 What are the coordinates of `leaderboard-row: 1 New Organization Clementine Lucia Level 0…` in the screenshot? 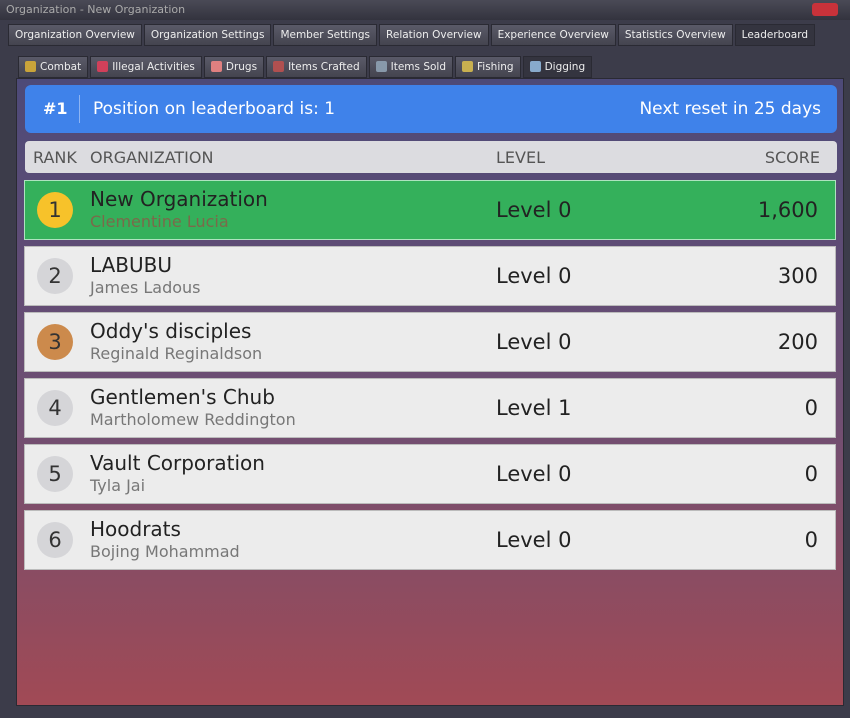 It's located at (430, 210).